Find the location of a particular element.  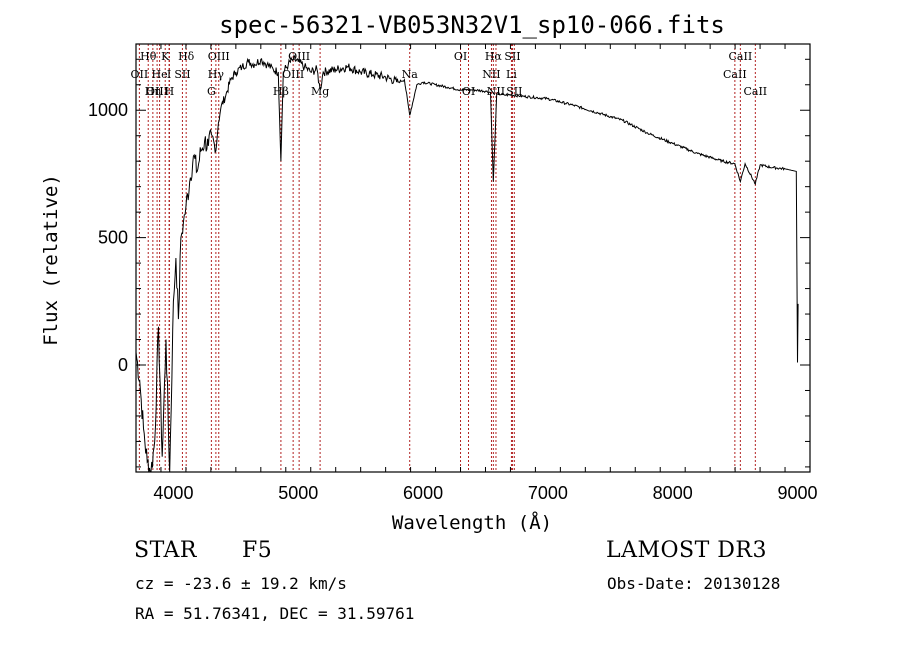

survey-name: LAMOST DR3 is located at coordinates (686, 550).